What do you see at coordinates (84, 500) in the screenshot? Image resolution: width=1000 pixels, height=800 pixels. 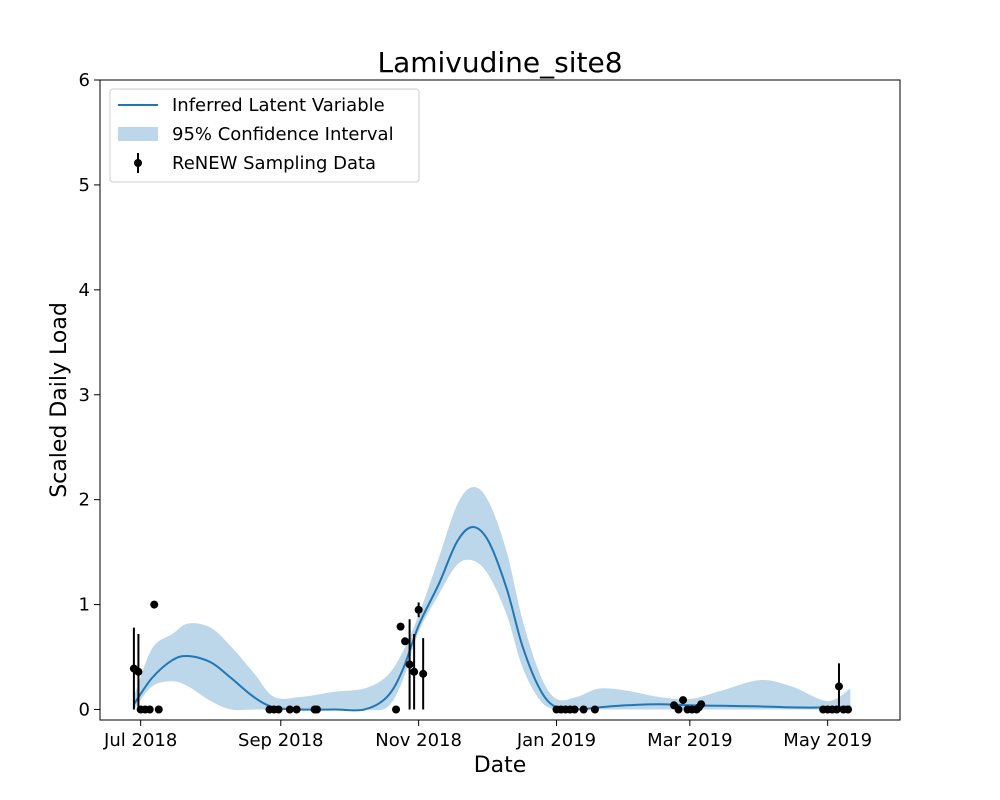 I see `y-tick-label: 2` at bounding box center [84, 500].